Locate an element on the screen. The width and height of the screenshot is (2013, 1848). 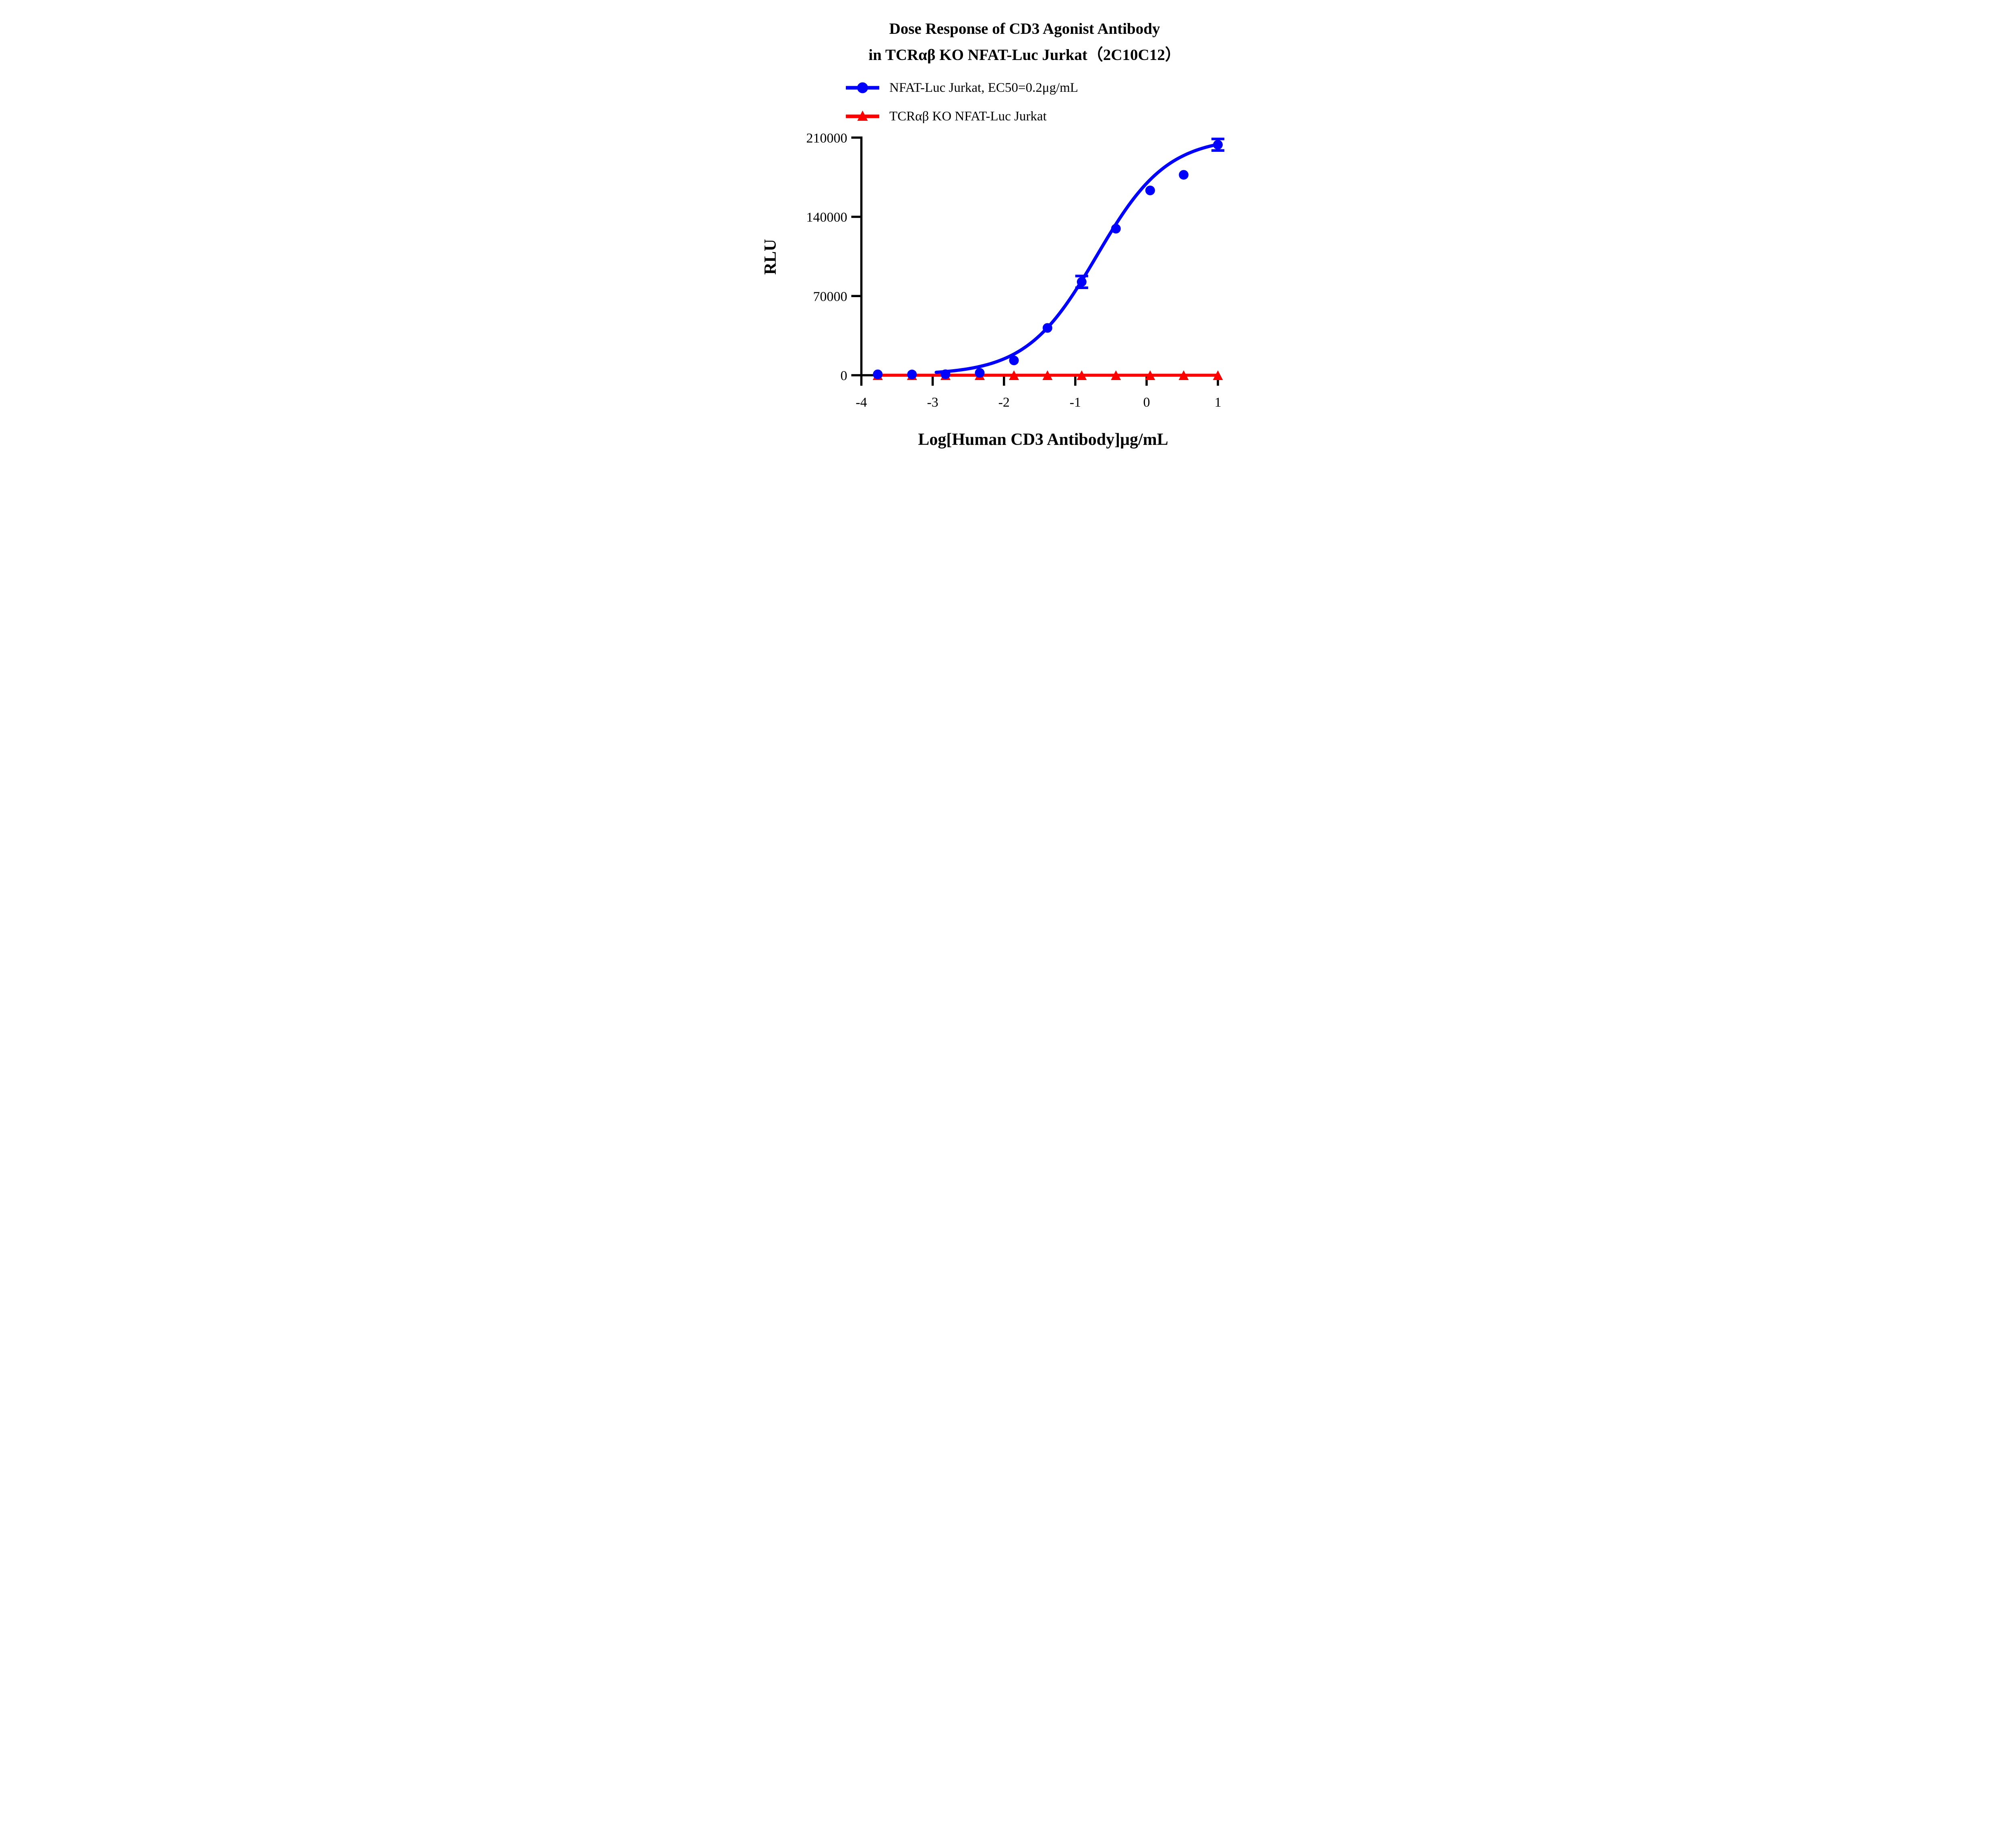
y-tick-label: 140000 is located at coordinates (826, 217).